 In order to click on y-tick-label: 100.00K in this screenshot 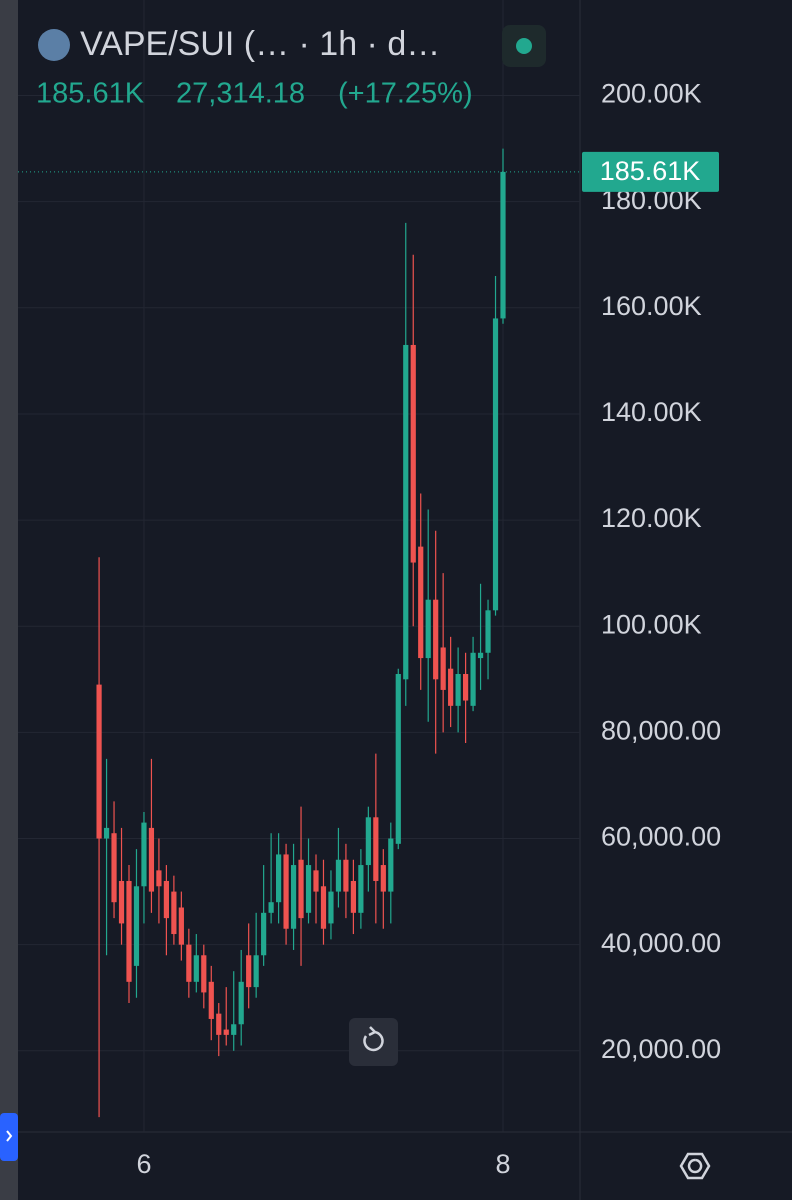, I will do `click(651, 624)`.